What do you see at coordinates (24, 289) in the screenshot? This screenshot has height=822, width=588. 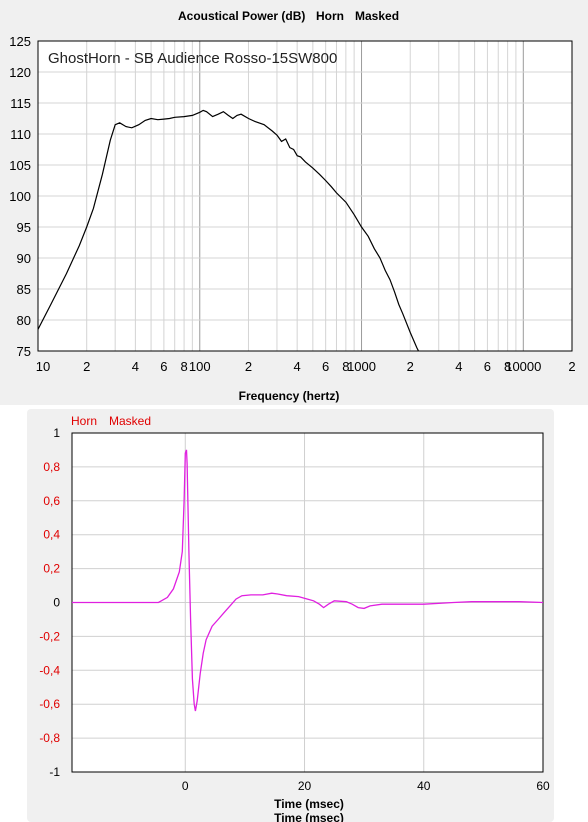 I see `y-tick-label: 85` at bounding box center [24, 289].